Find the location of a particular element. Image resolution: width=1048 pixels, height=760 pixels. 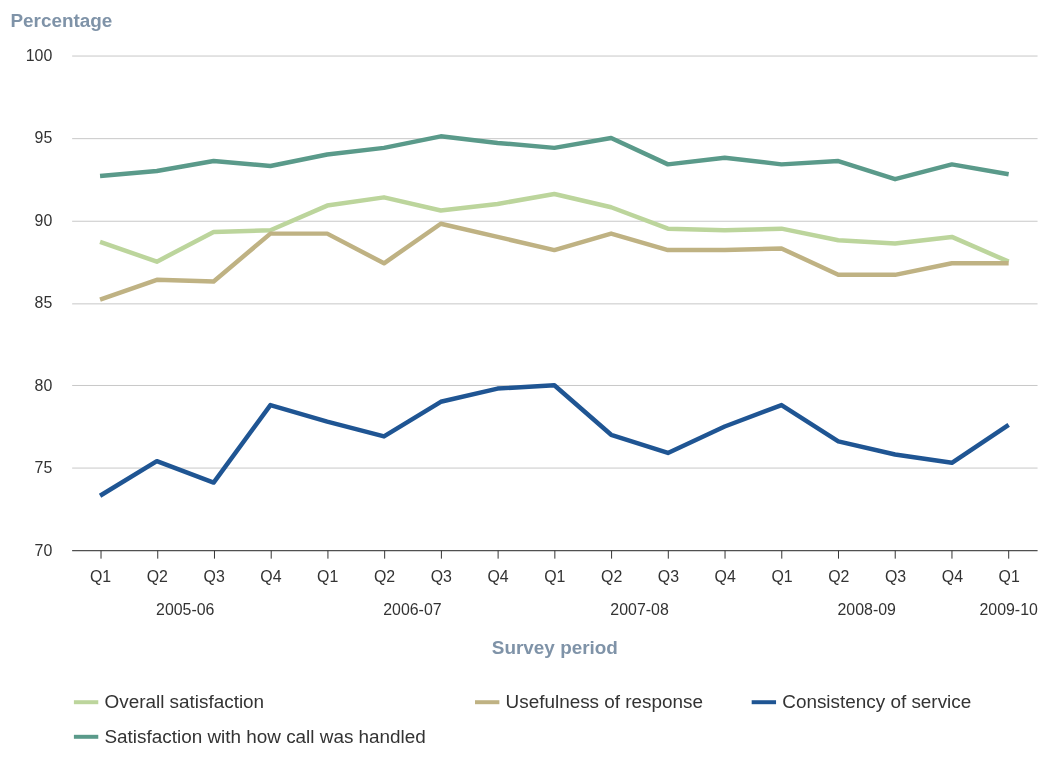

text: 2006-07 is located at coordinates (412, 609).